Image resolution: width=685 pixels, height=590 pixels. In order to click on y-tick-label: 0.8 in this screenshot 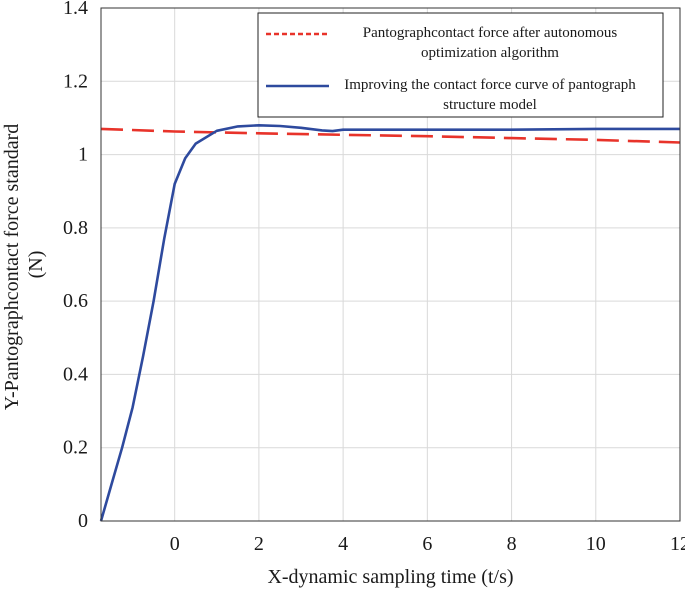, I will do `click(75, 228)`.